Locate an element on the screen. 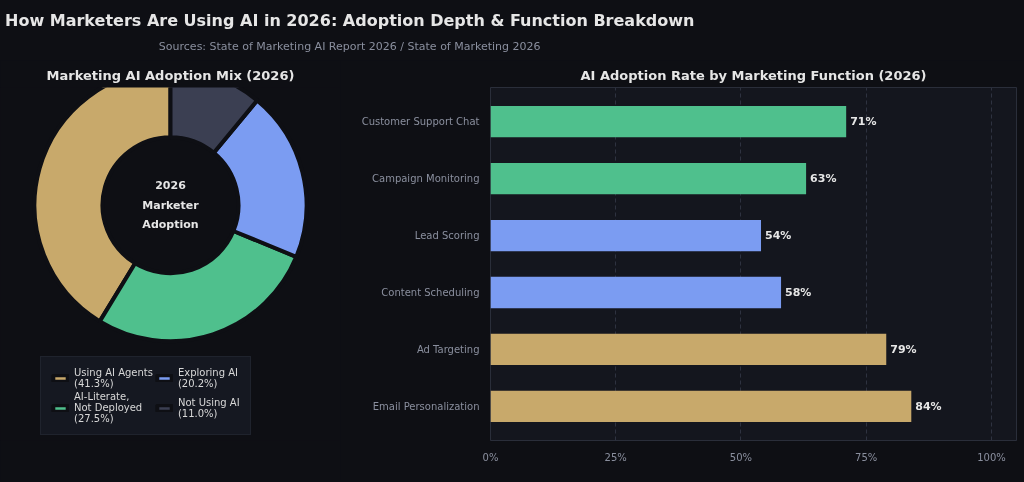 Image resolution: width=1024 pixels, height=482 pixels. legend-label: AI-Literate, Not Deployed (27.5%) is located at coordinates (108, 407).